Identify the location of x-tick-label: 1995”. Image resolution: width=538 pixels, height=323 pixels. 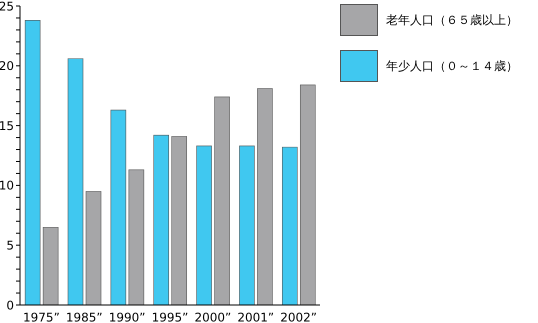
(170, 316).